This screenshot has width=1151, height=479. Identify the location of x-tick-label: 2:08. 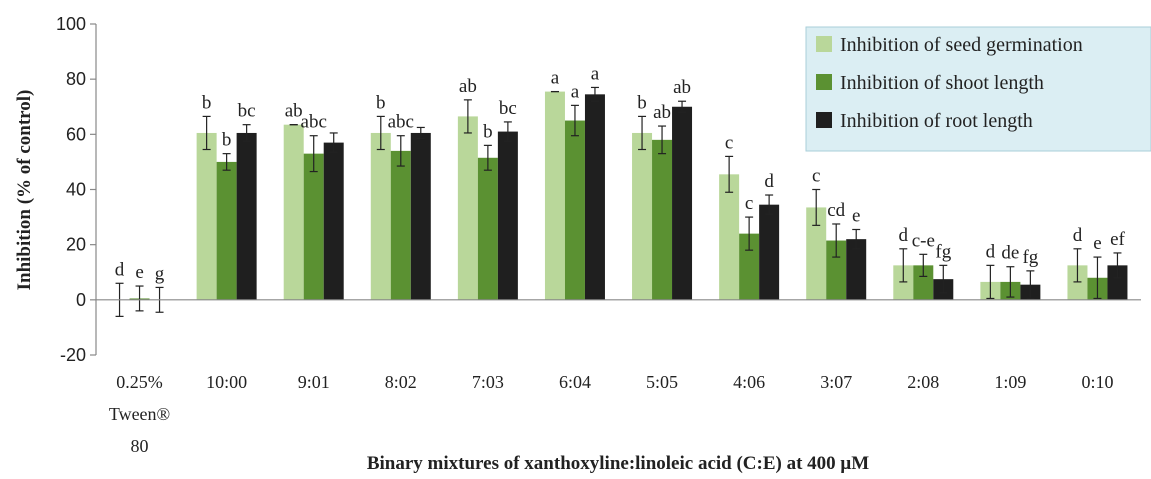
(923, 382).